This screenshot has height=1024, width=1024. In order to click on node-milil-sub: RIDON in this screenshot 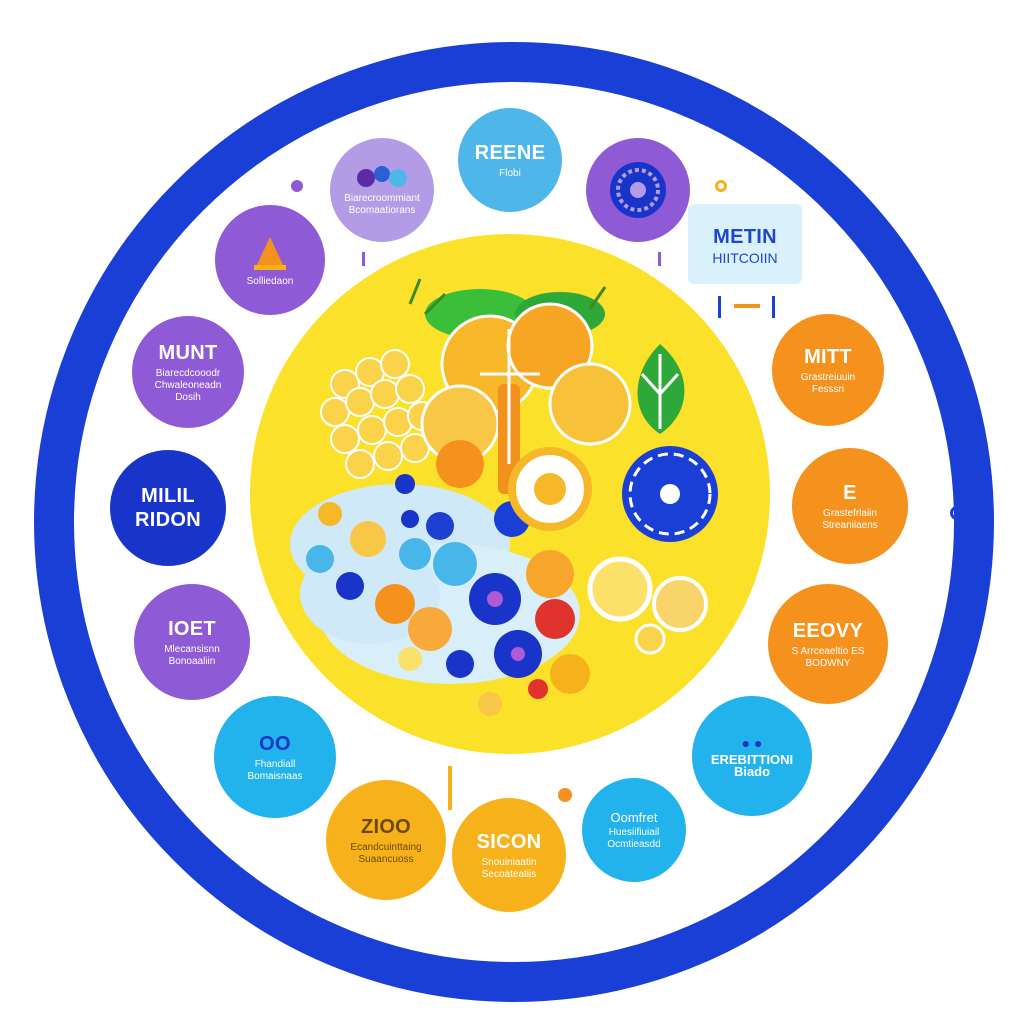, I will do `click(168, 520)`.